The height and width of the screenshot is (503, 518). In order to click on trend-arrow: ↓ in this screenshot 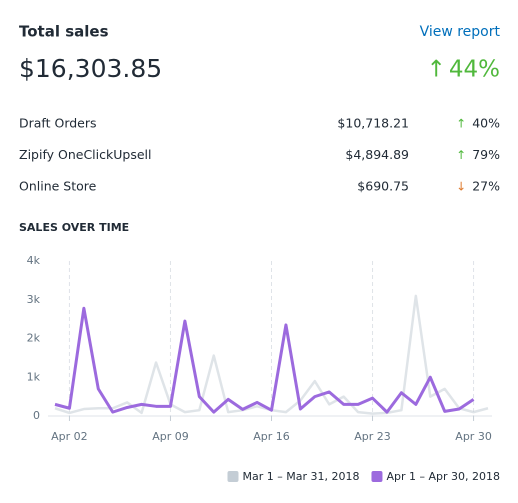, I will do `click(461, 187)`.